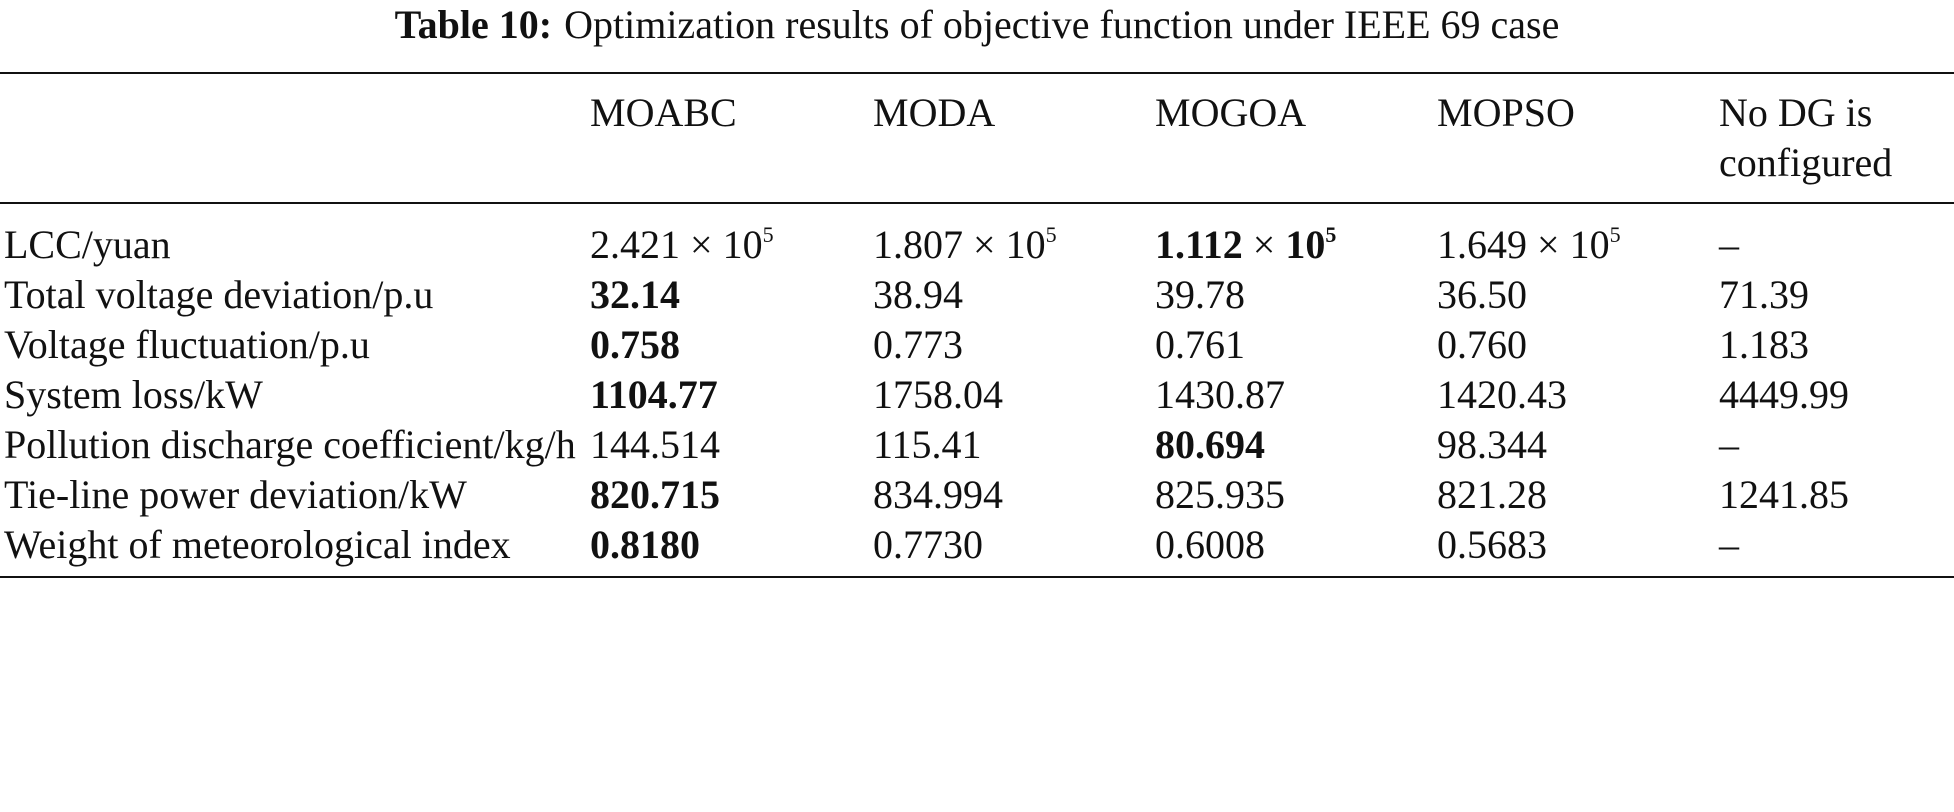 The height and width of the screenshot is (812, 1954). Describe the element at coordinates (934, 112) in the screenshot. I see `header-cell-method: MODA` at that location.